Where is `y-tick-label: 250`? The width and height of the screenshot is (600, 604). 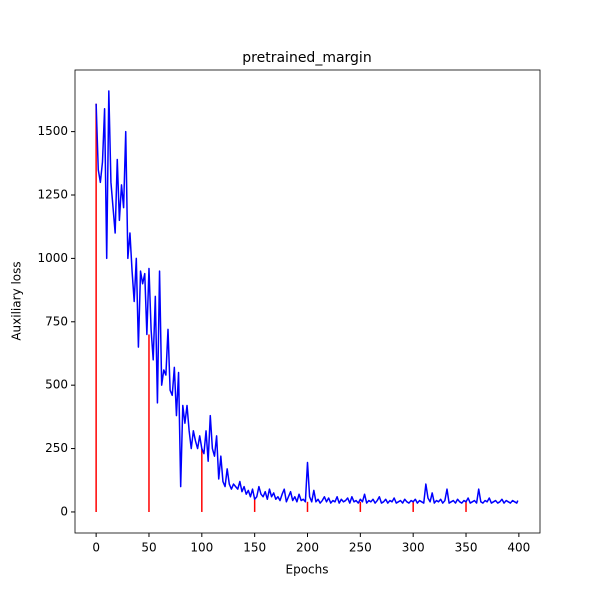 y-tick-label: 250 is located at coordinates (56, 448).